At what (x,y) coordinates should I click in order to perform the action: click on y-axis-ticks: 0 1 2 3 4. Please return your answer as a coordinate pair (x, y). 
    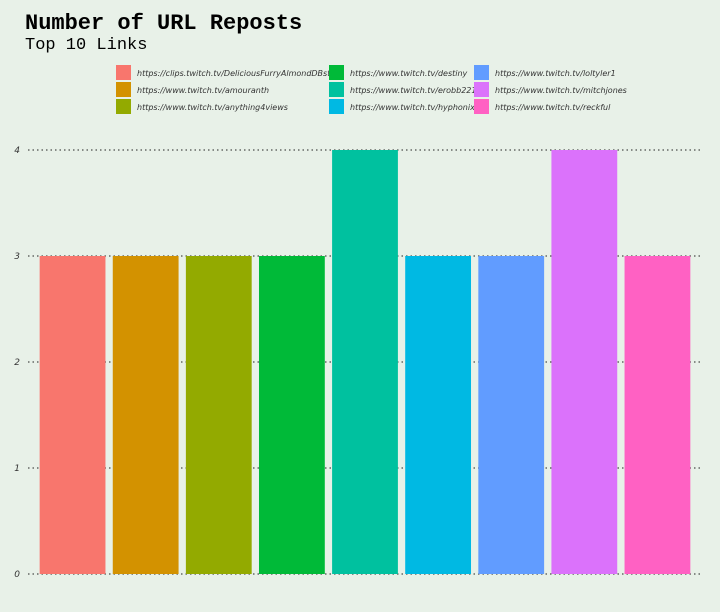
    Looking at the image, I should click on (17, 363).